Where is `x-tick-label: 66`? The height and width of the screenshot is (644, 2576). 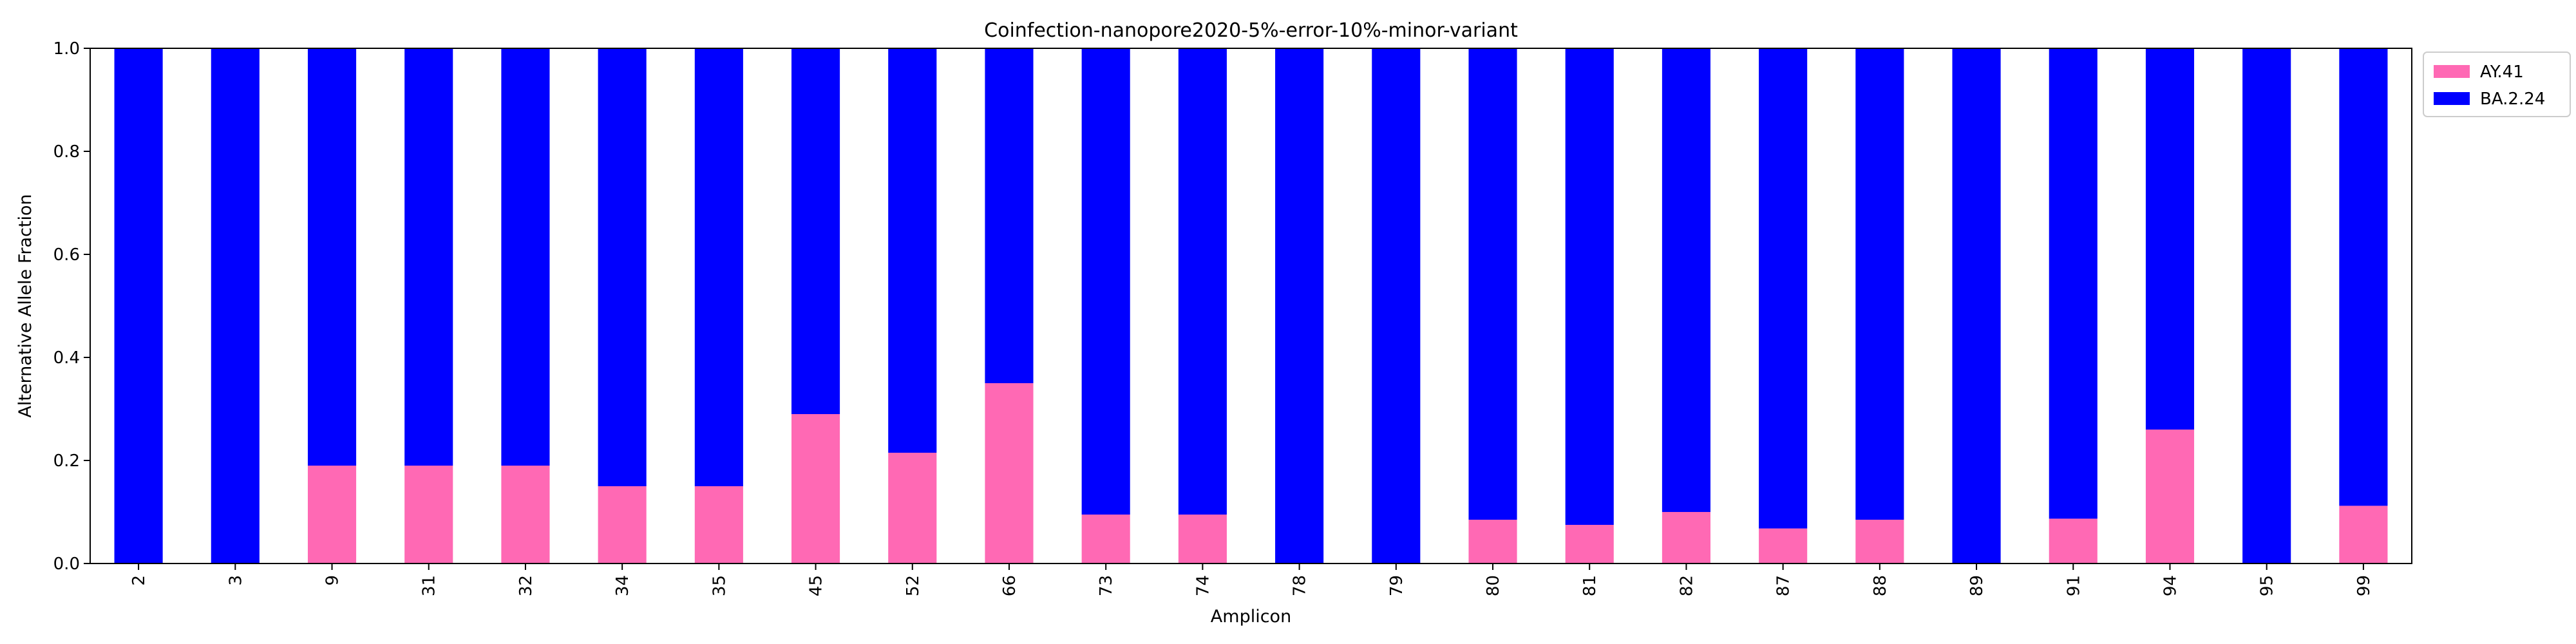
x-tick-label: 66 is located at coordinates (1009, 586).